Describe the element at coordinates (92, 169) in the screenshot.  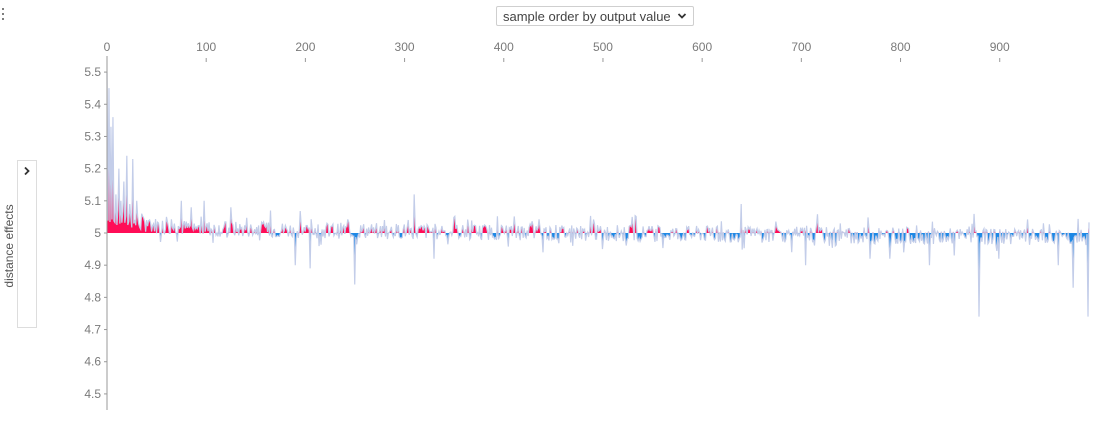
I see `y-tick-label: 5.2` at that location.